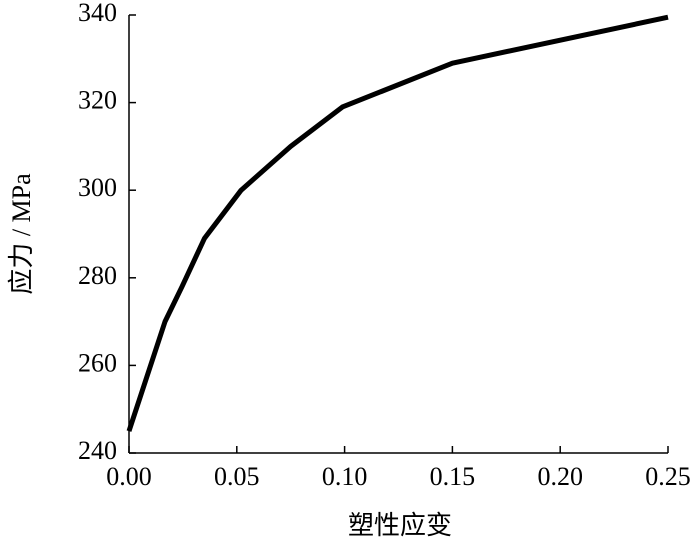 Image resolution: width=700 pixels, height=554 pixels. I want to click on x-axis-label: 塑性应变, so click(400, 525).